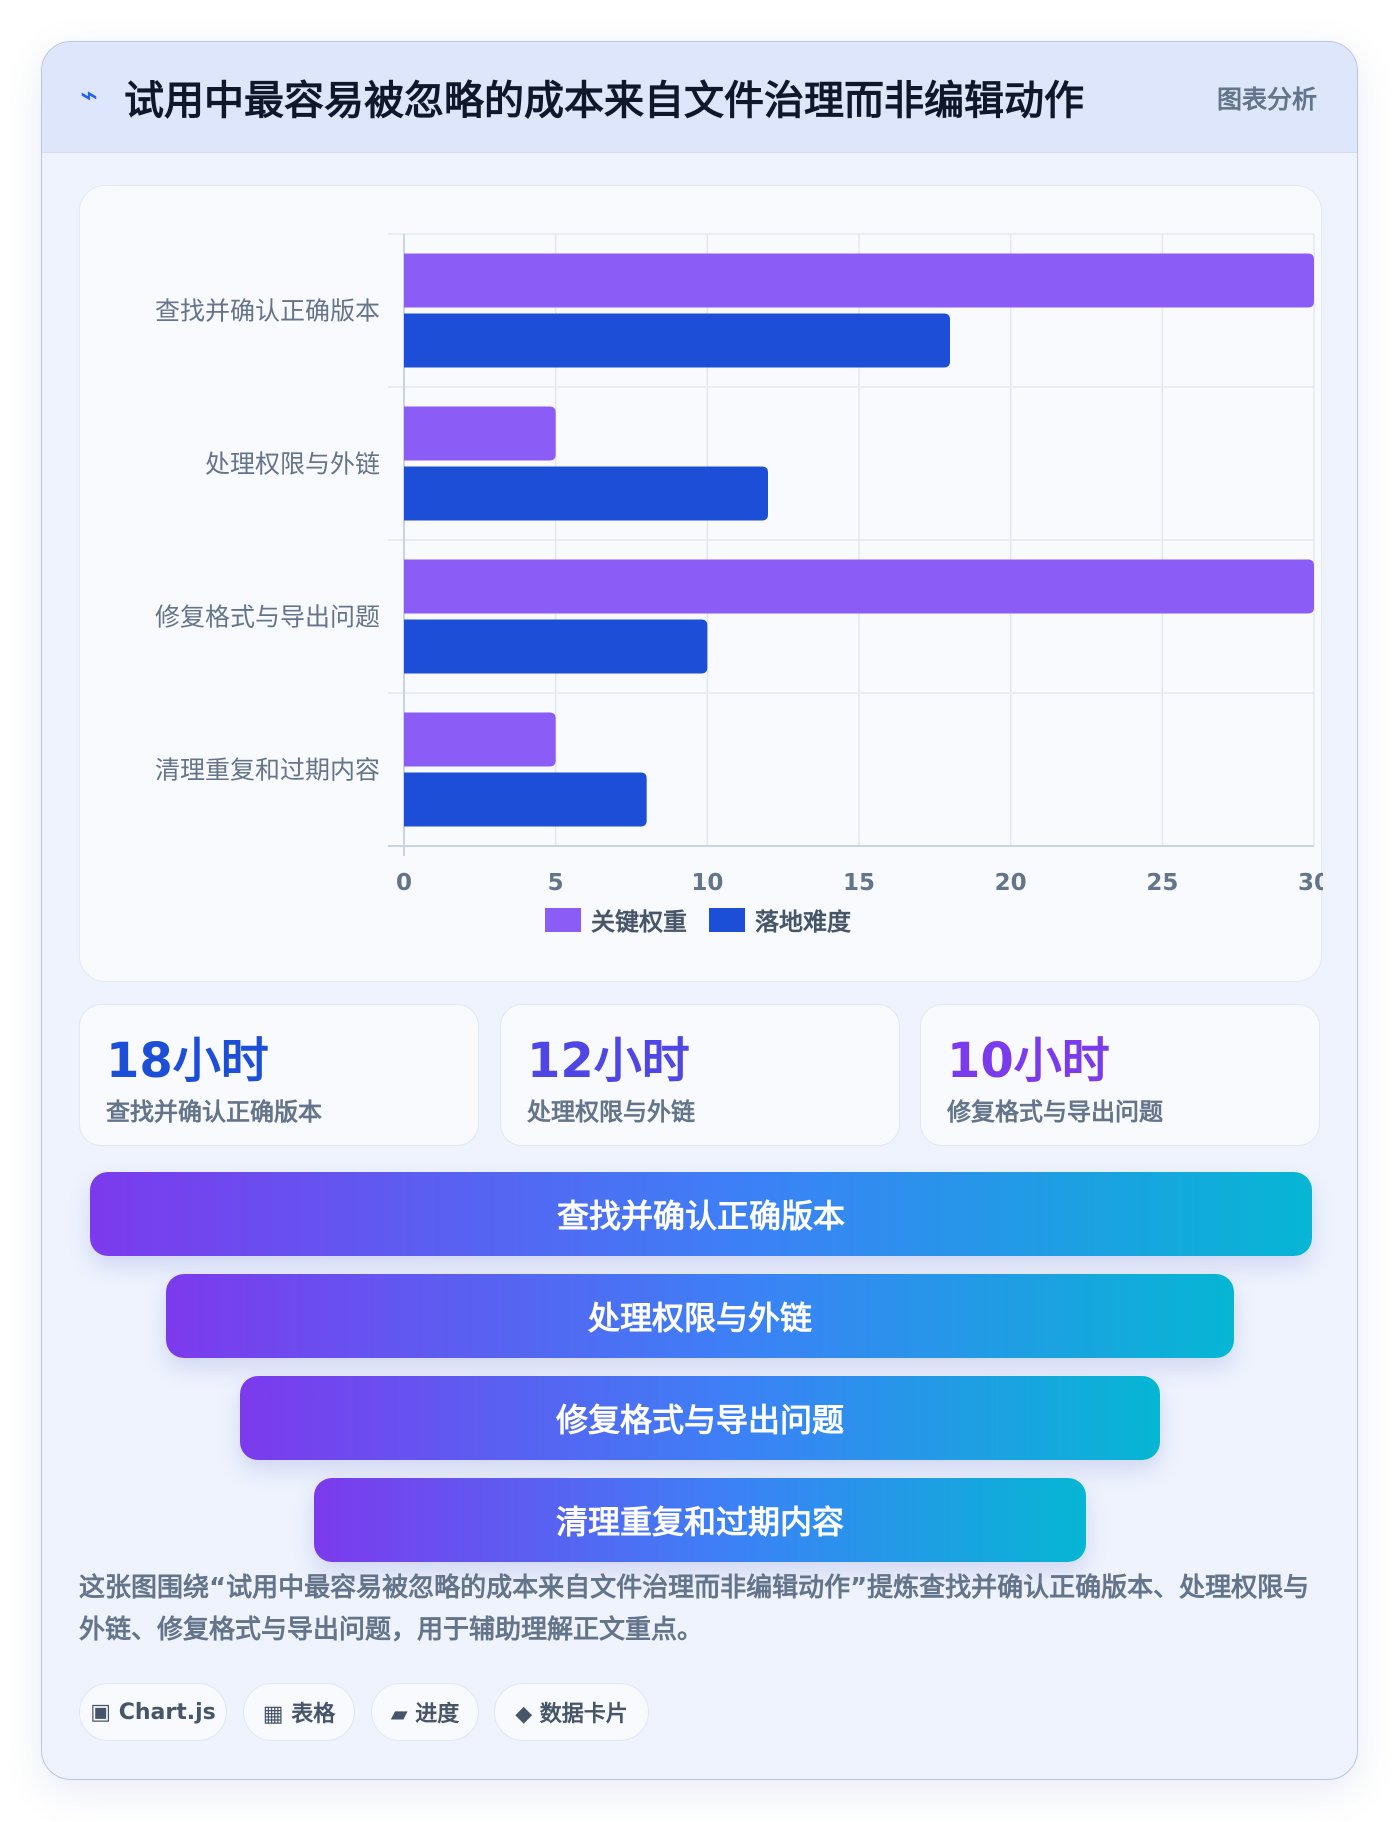 The width and height of the screenshot is (1400, 1822). I want to click on stat-value: 10小时, so click(1028, 1061).